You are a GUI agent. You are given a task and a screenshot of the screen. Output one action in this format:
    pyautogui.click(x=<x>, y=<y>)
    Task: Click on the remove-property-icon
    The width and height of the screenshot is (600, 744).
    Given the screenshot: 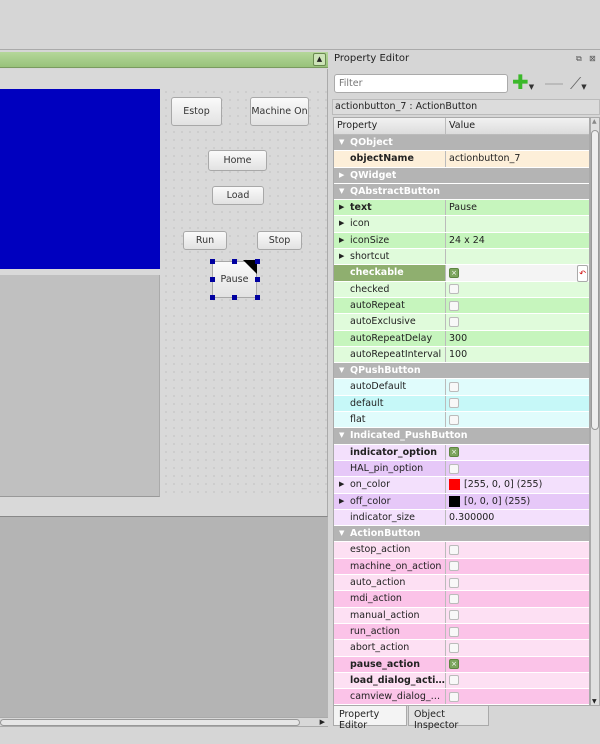 What is the action you would take?
    pyautogui.click(x=554, y=84)
    